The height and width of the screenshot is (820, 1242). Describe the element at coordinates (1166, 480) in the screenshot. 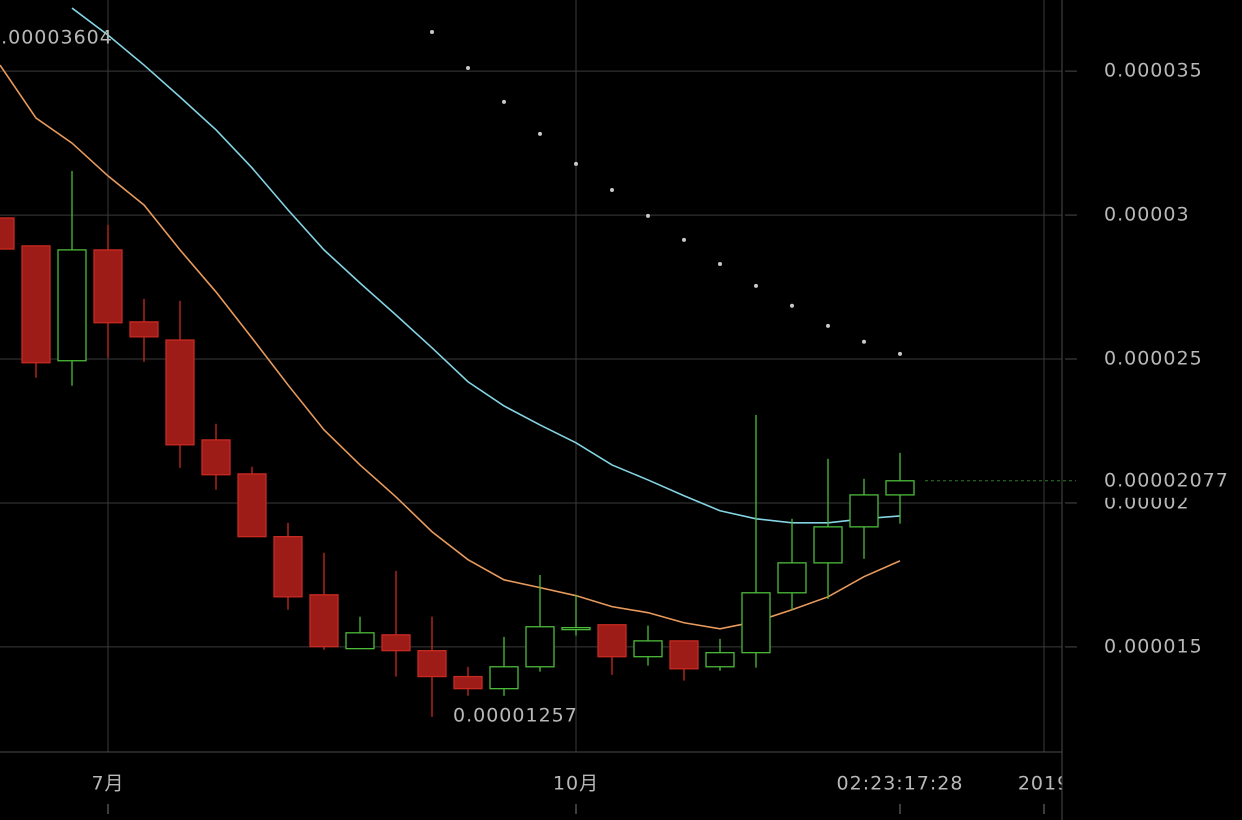

I see `current-price-label: 0.00002077` at that location.